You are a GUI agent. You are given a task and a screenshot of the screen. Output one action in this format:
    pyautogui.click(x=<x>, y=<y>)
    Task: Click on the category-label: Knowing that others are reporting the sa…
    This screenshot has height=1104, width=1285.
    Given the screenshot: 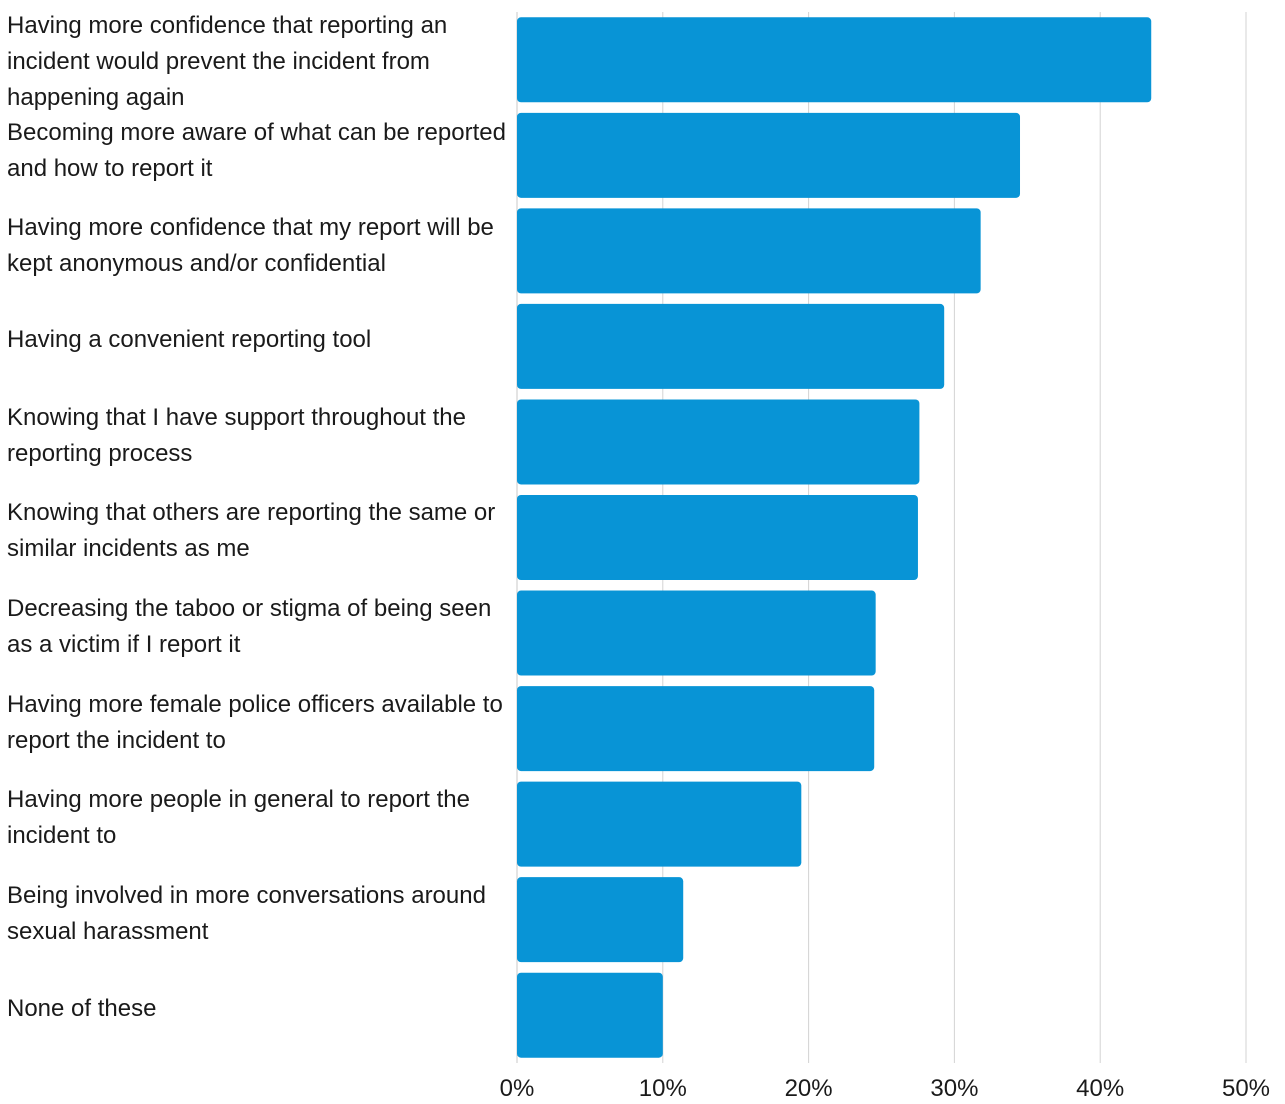 What is the action you would take?
    pyautogui.click(x=251, y=531)
    